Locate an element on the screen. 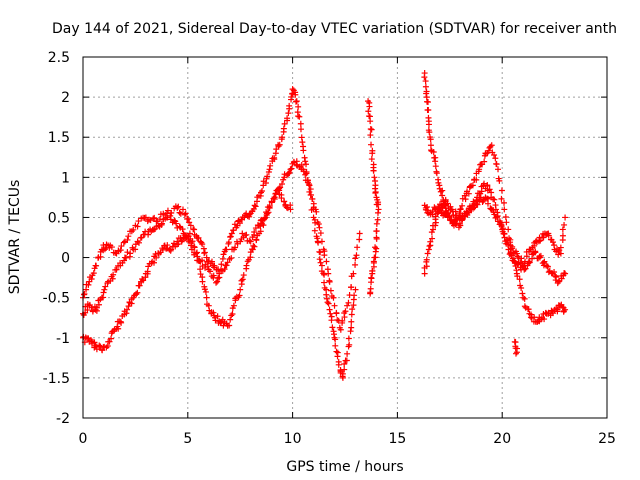 This screenshot has height=480, width=640. y-tick-labels: -2 -1.5 -1 -0.5 0 0.5 1 1.5 2 2.5 is located at coordinates (56, 238).